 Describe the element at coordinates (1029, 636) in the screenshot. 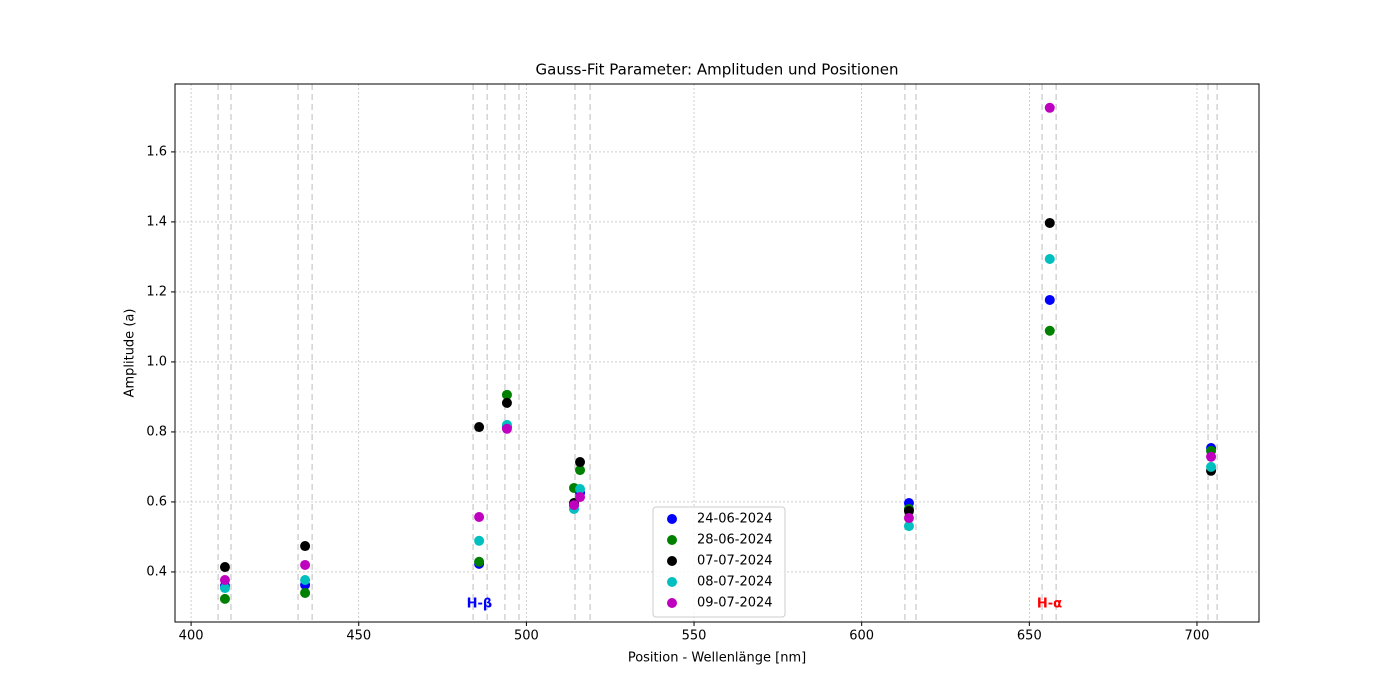

I see `x-tick-label: 650` at that location.